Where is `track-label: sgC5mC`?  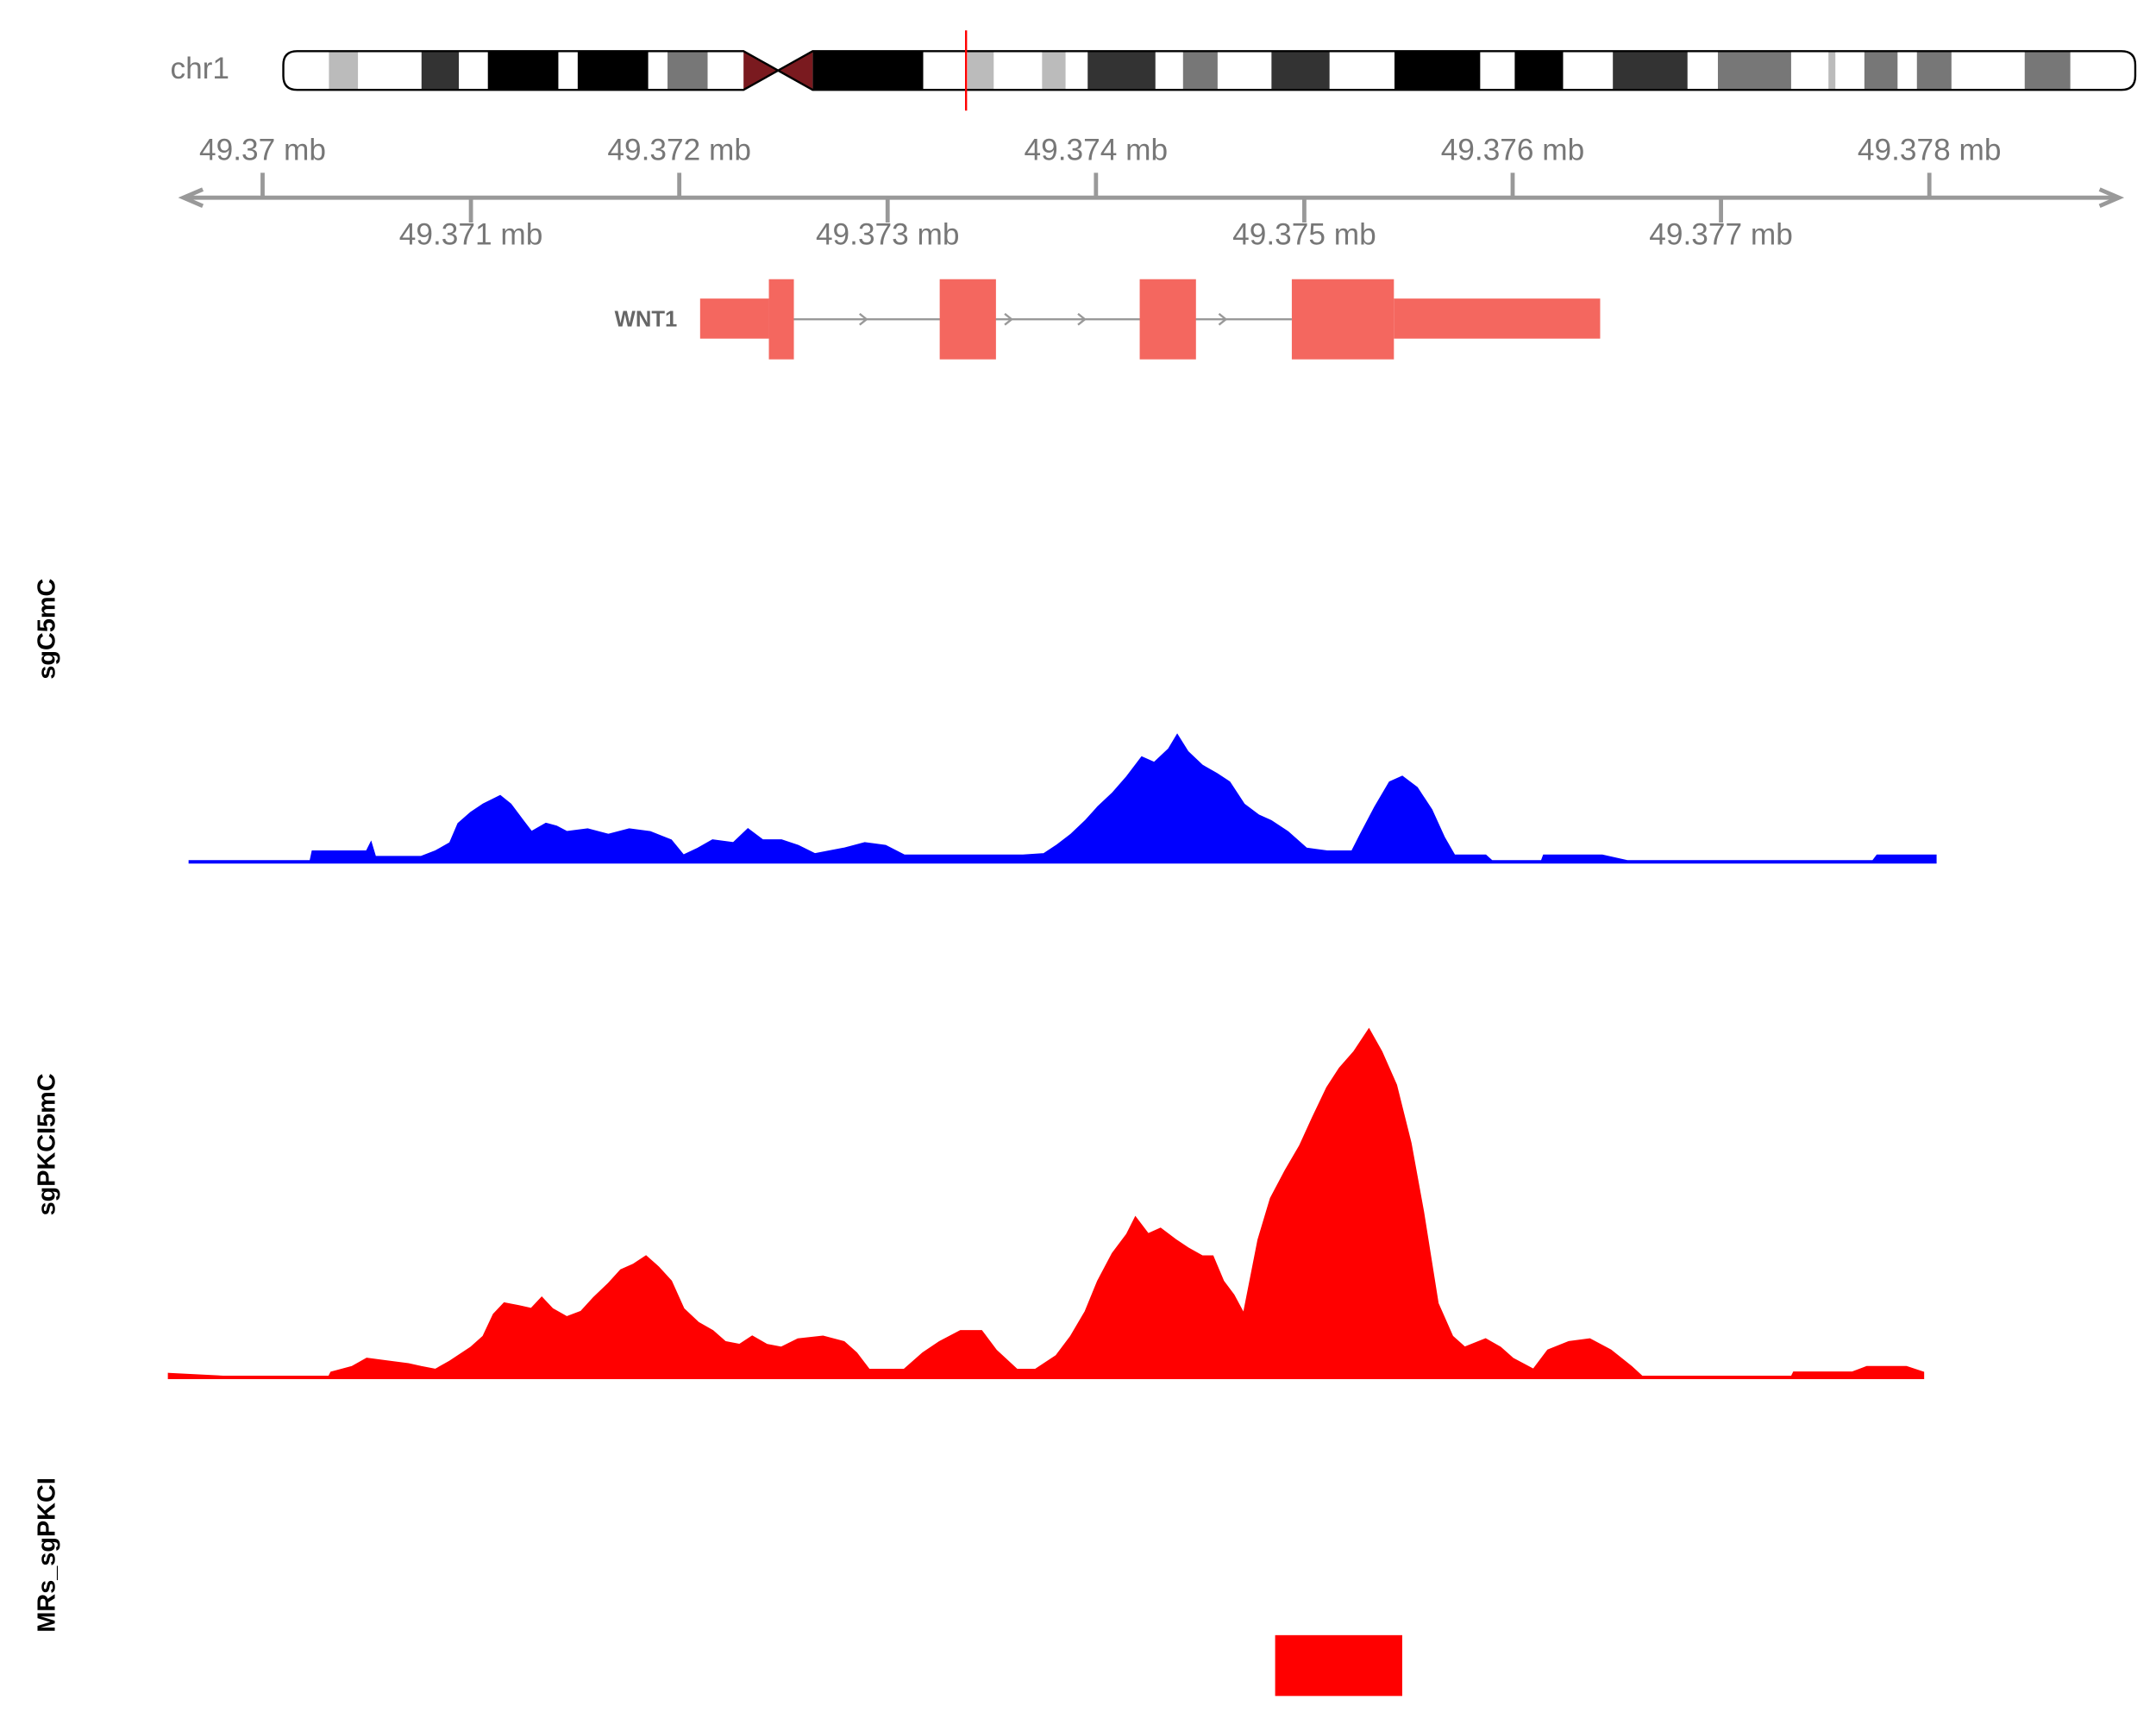
track-label: sgC5mC is located at coordinates (47, 629).